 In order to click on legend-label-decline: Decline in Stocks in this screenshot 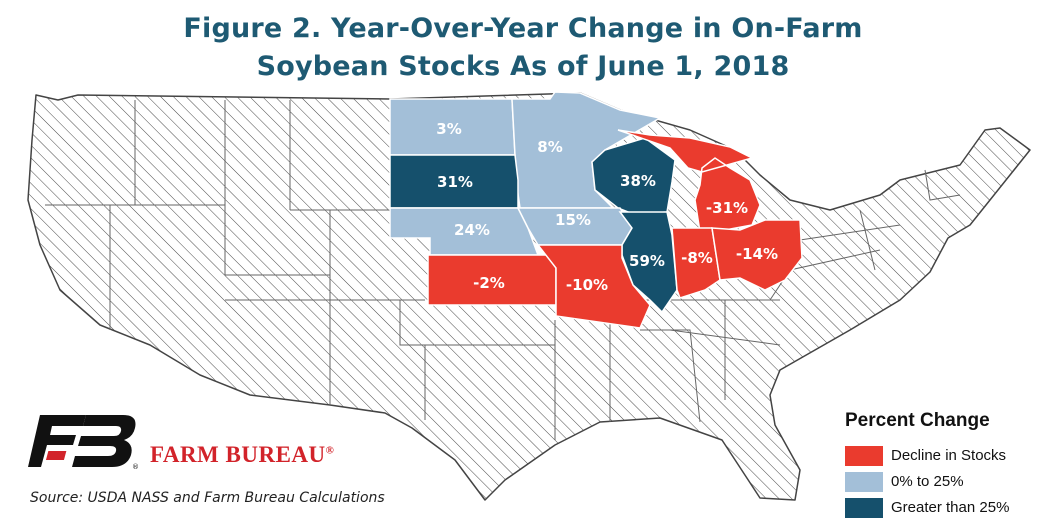, I will do `click(949, 455)`.